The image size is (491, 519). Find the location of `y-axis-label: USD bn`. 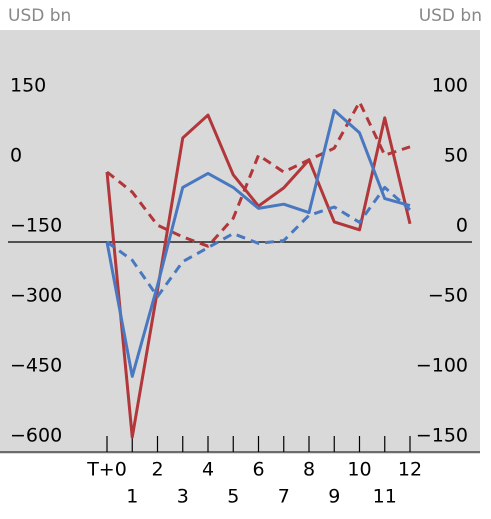

y-axis-label: USD bn is located at coordinates (39, 16).